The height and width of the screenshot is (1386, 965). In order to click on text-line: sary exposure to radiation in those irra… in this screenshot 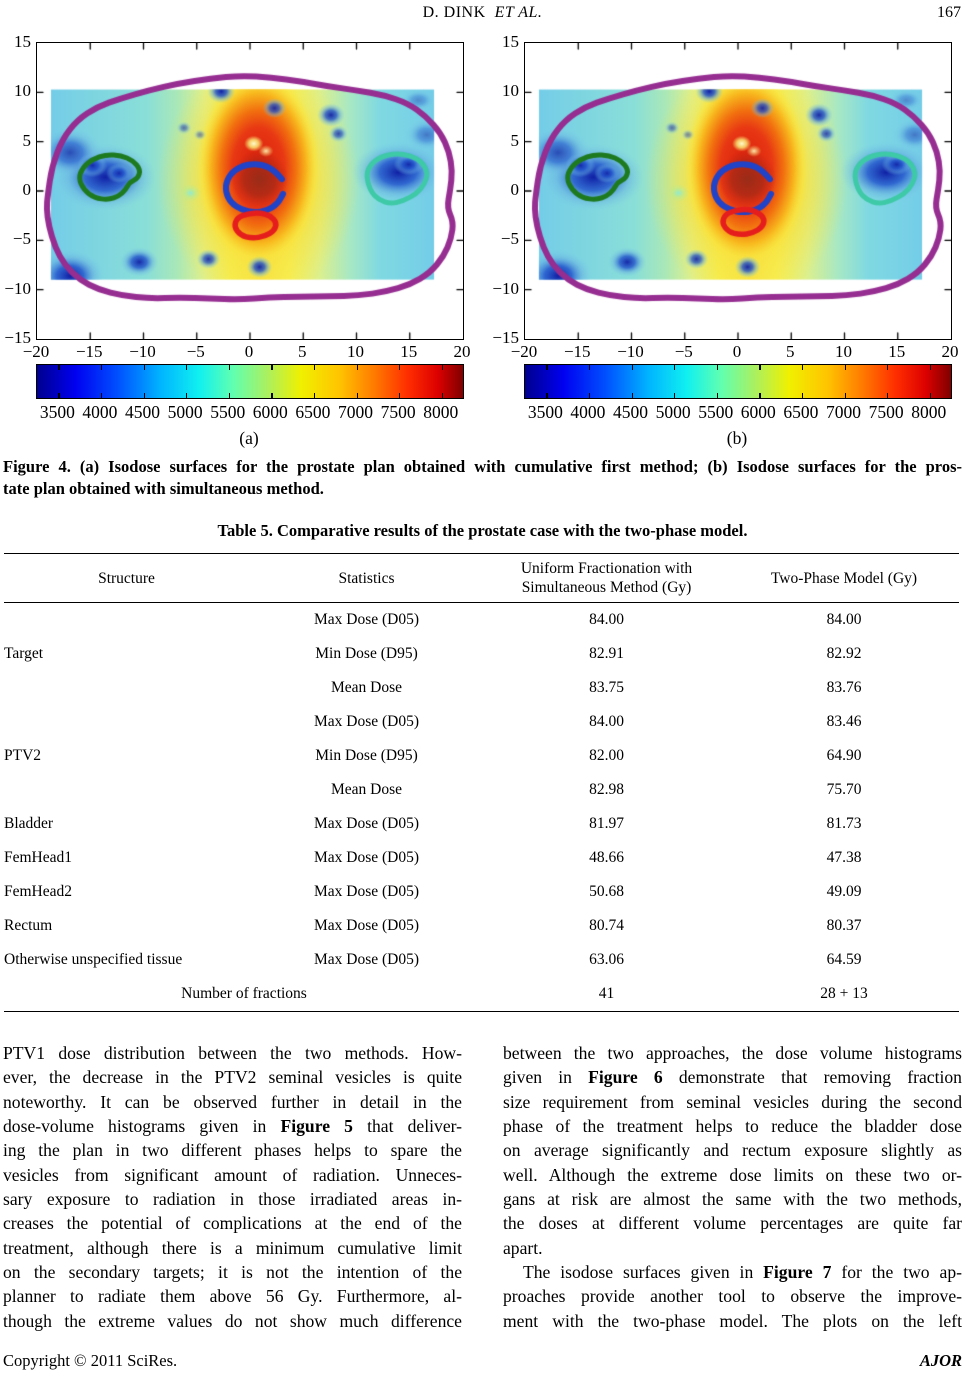, I will do `click(232, 1199)`.